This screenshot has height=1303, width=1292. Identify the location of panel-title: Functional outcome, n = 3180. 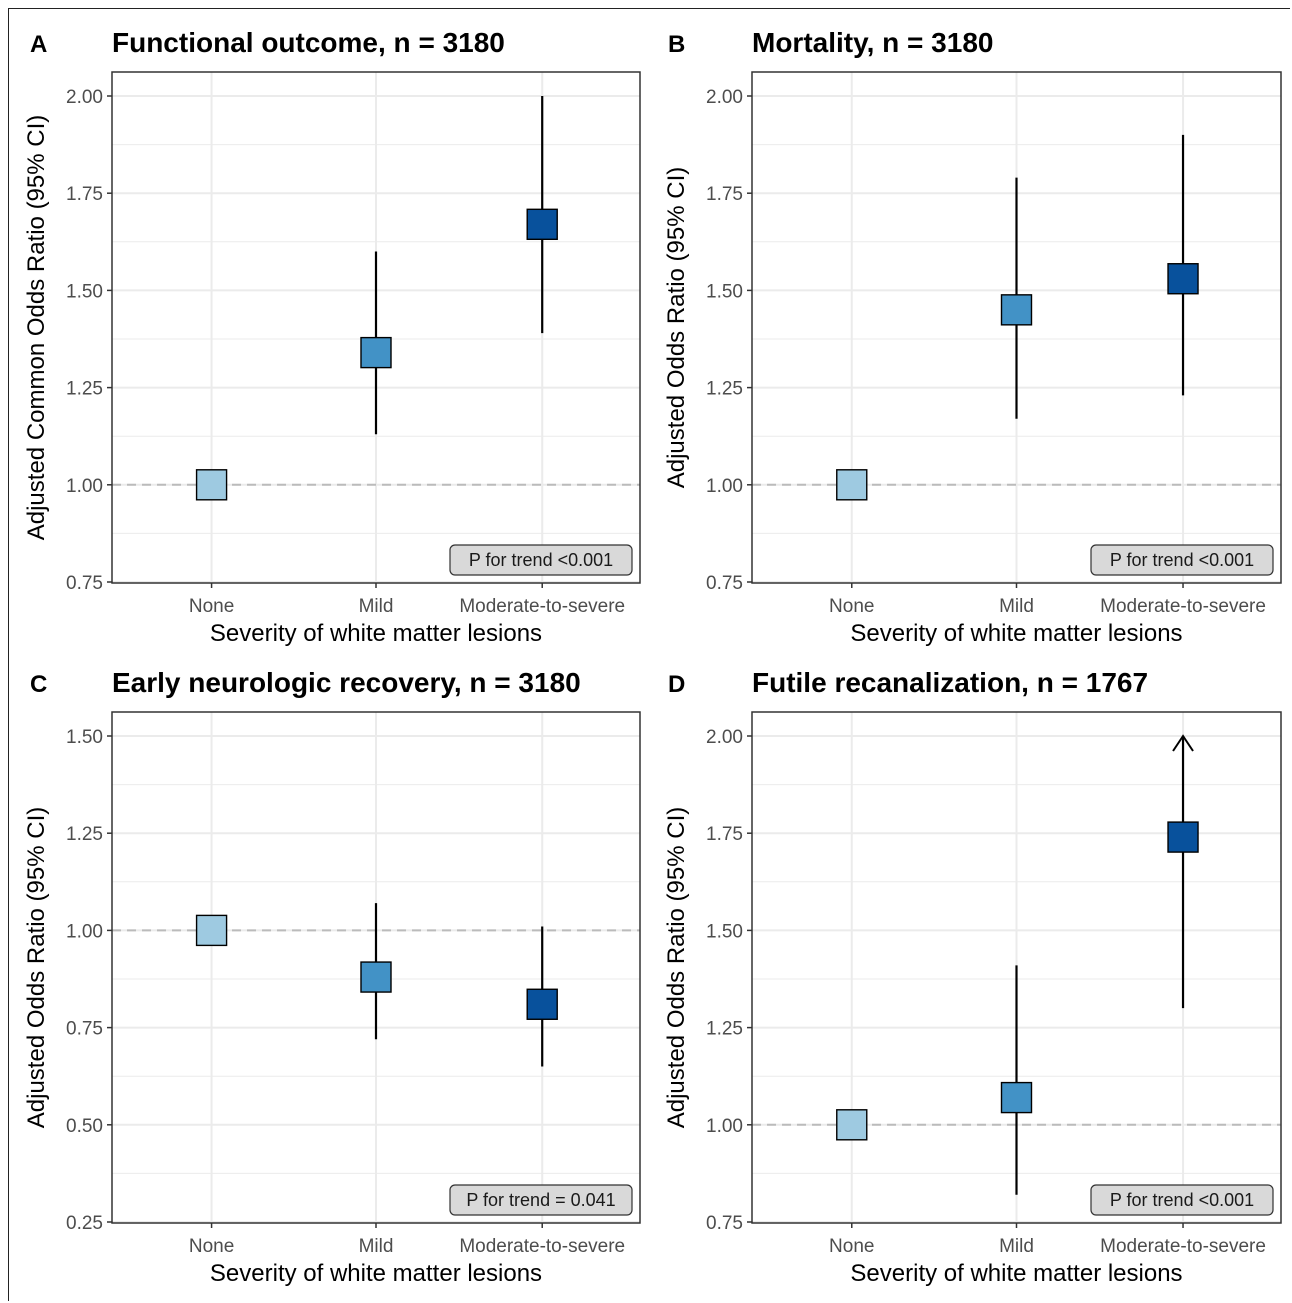
(308, 42).